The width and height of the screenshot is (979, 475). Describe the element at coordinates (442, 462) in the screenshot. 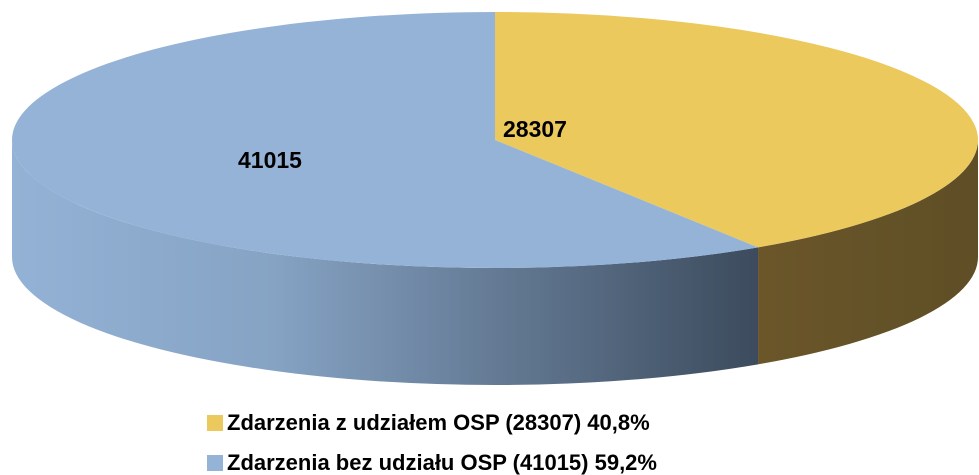

I see `legend-label: Zdarzenia bez udziału OSP (41015) 59,2%` at that location.